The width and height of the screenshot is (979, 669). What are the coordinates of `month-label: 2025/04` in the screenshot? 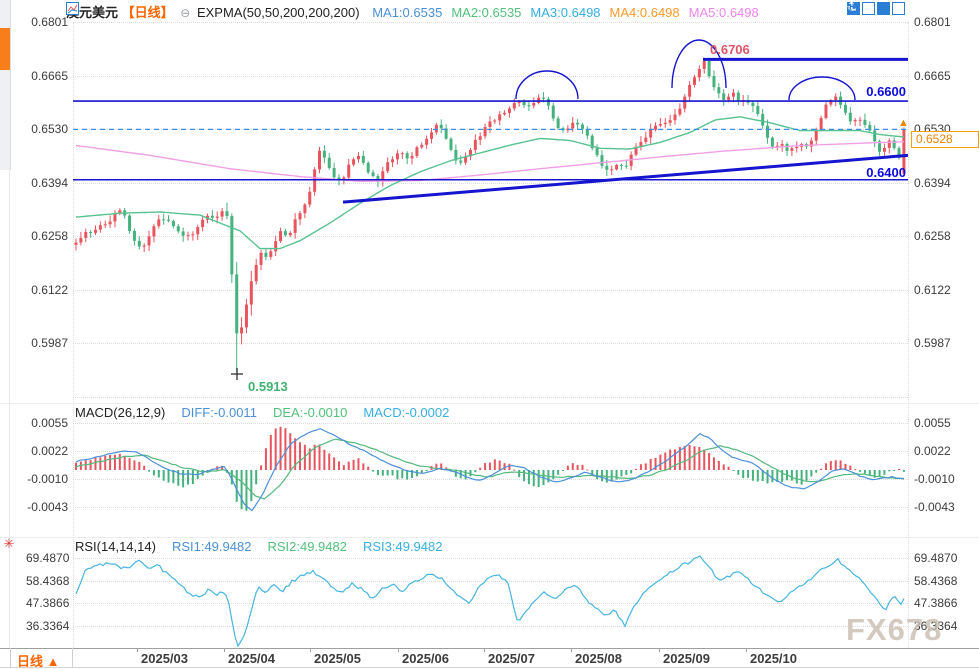 It's located at (251, 658).